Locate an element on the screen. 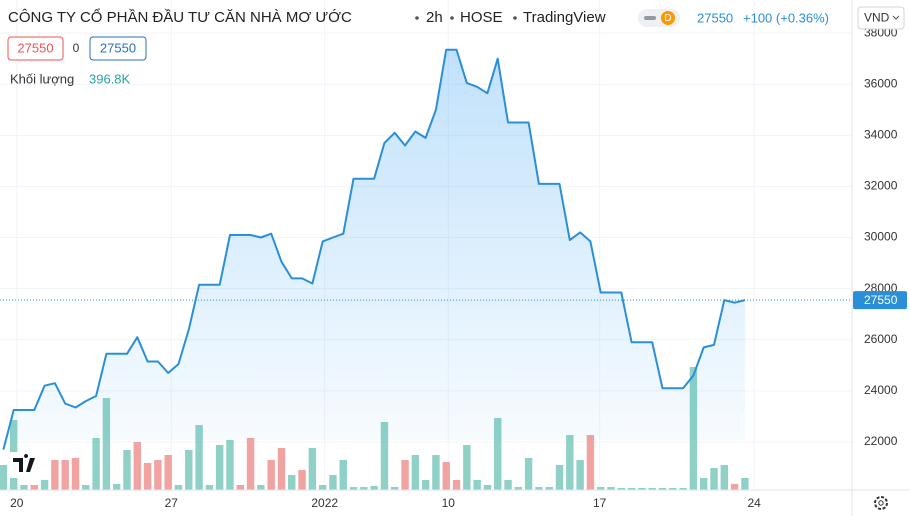 The image size is (910, 516). volume-last: 396.8K is located at coordinates (110, 78).